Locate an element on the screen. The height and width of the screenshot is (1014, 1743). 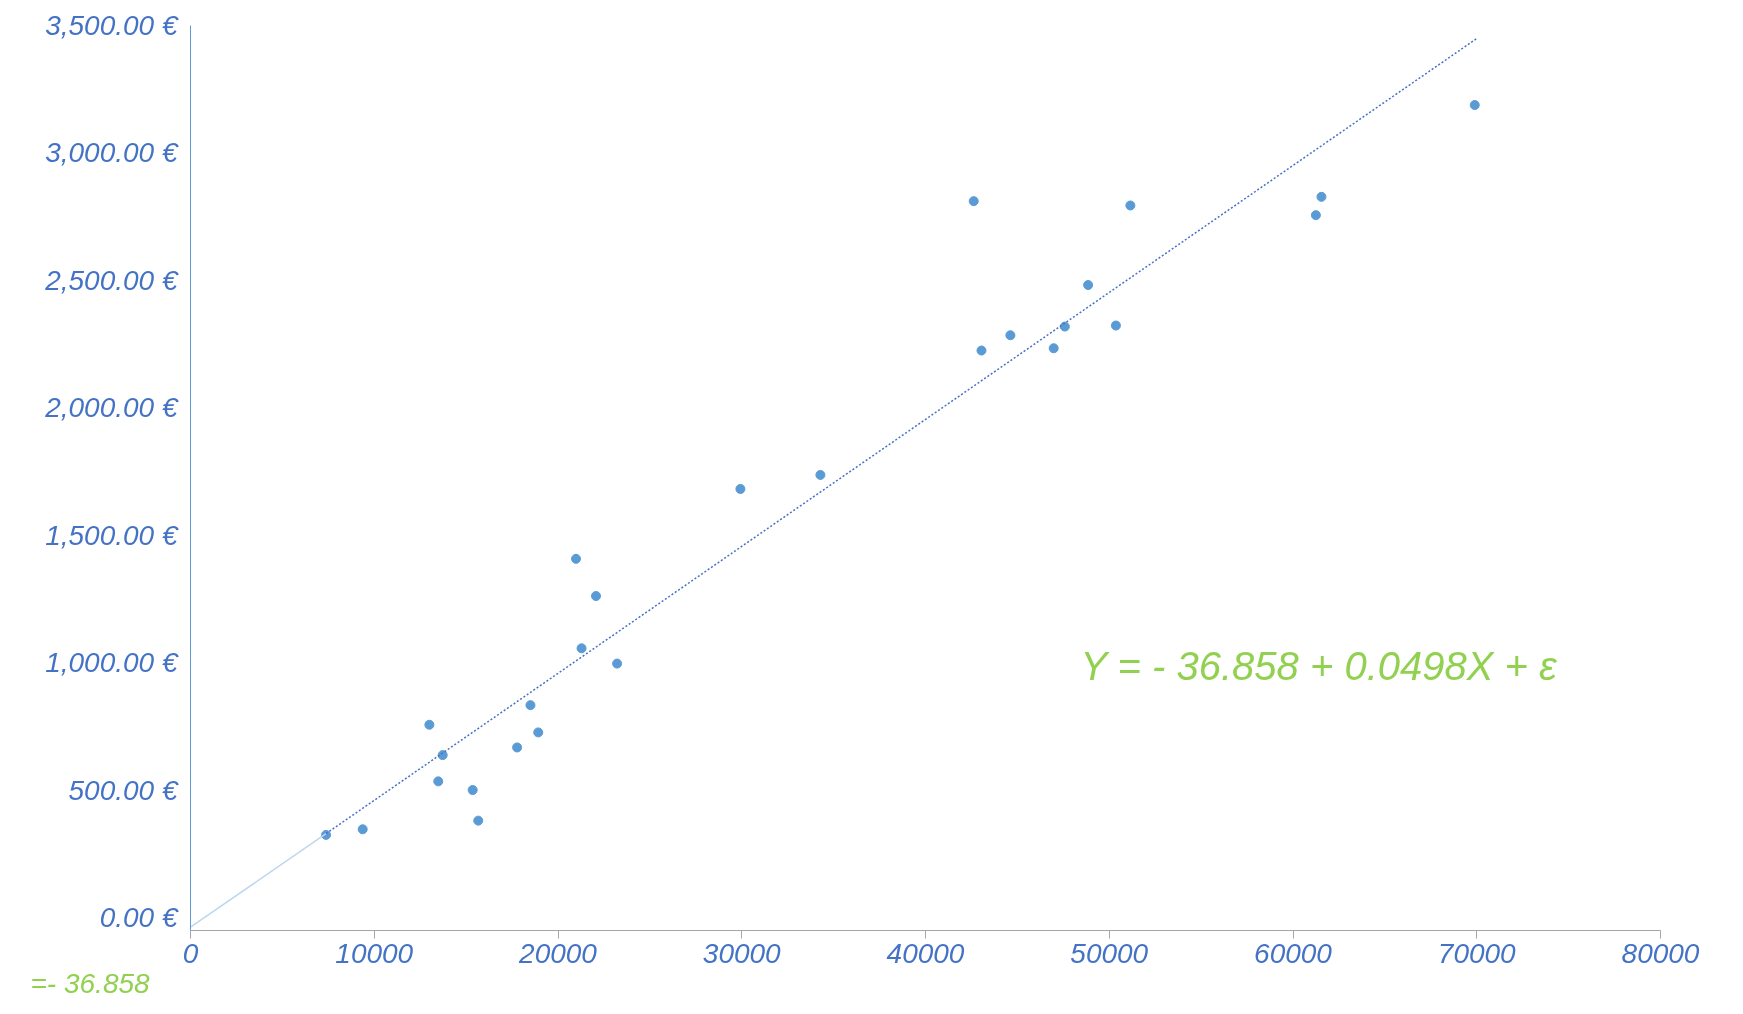
y-tick-label: 2,000.00 € is located at coordinates (111, 408).